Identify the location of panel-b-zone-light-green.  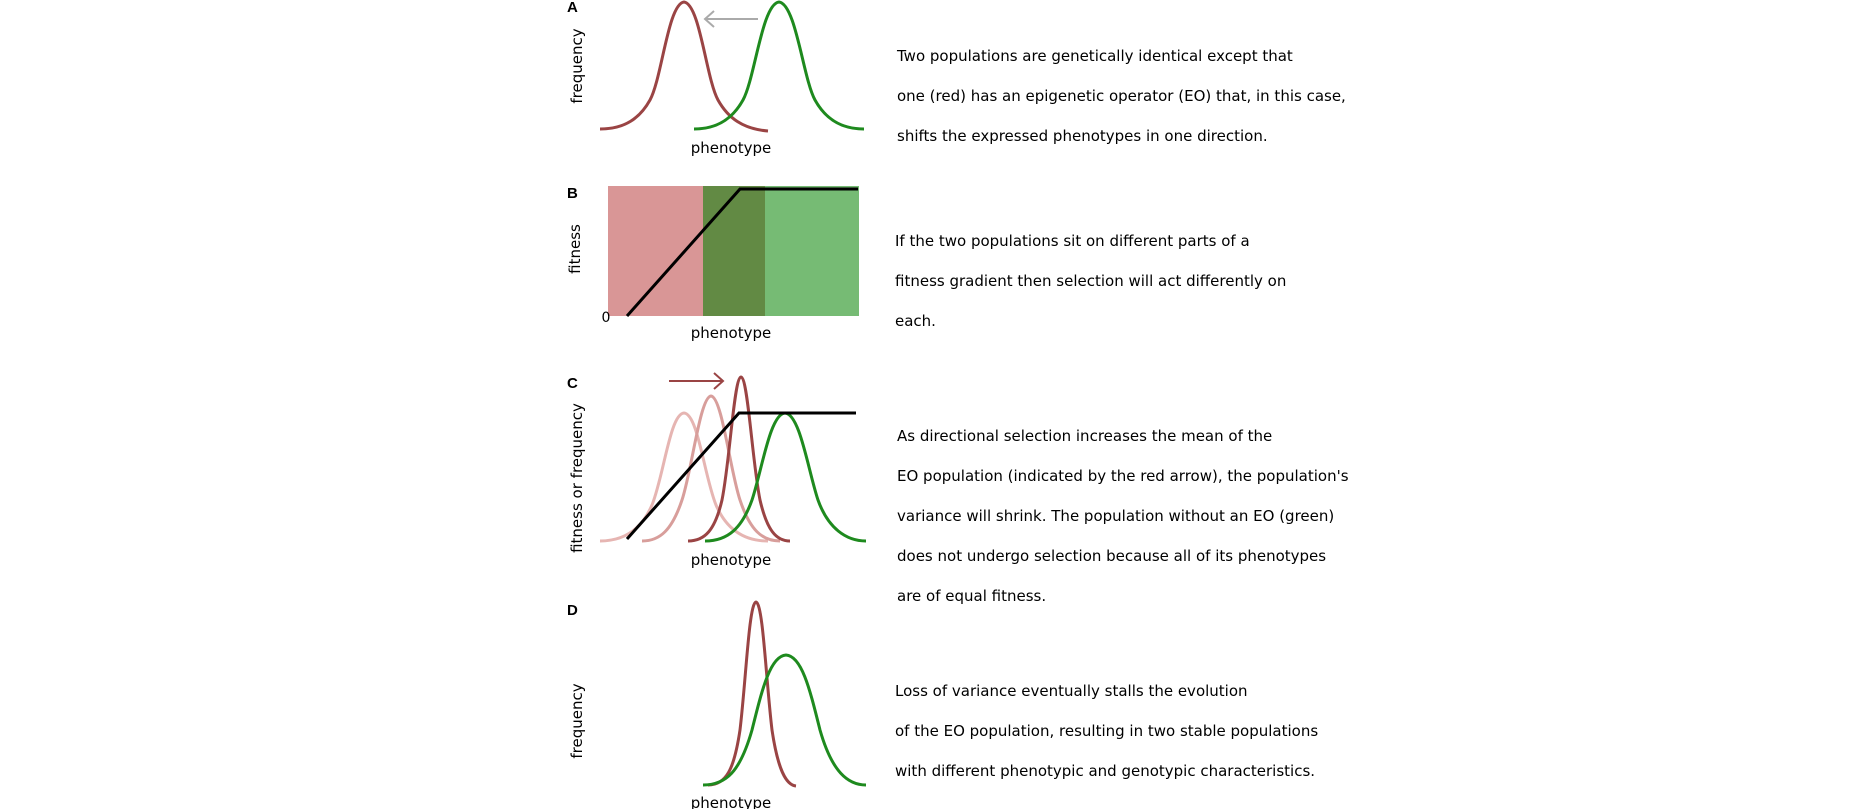
(812, 251).